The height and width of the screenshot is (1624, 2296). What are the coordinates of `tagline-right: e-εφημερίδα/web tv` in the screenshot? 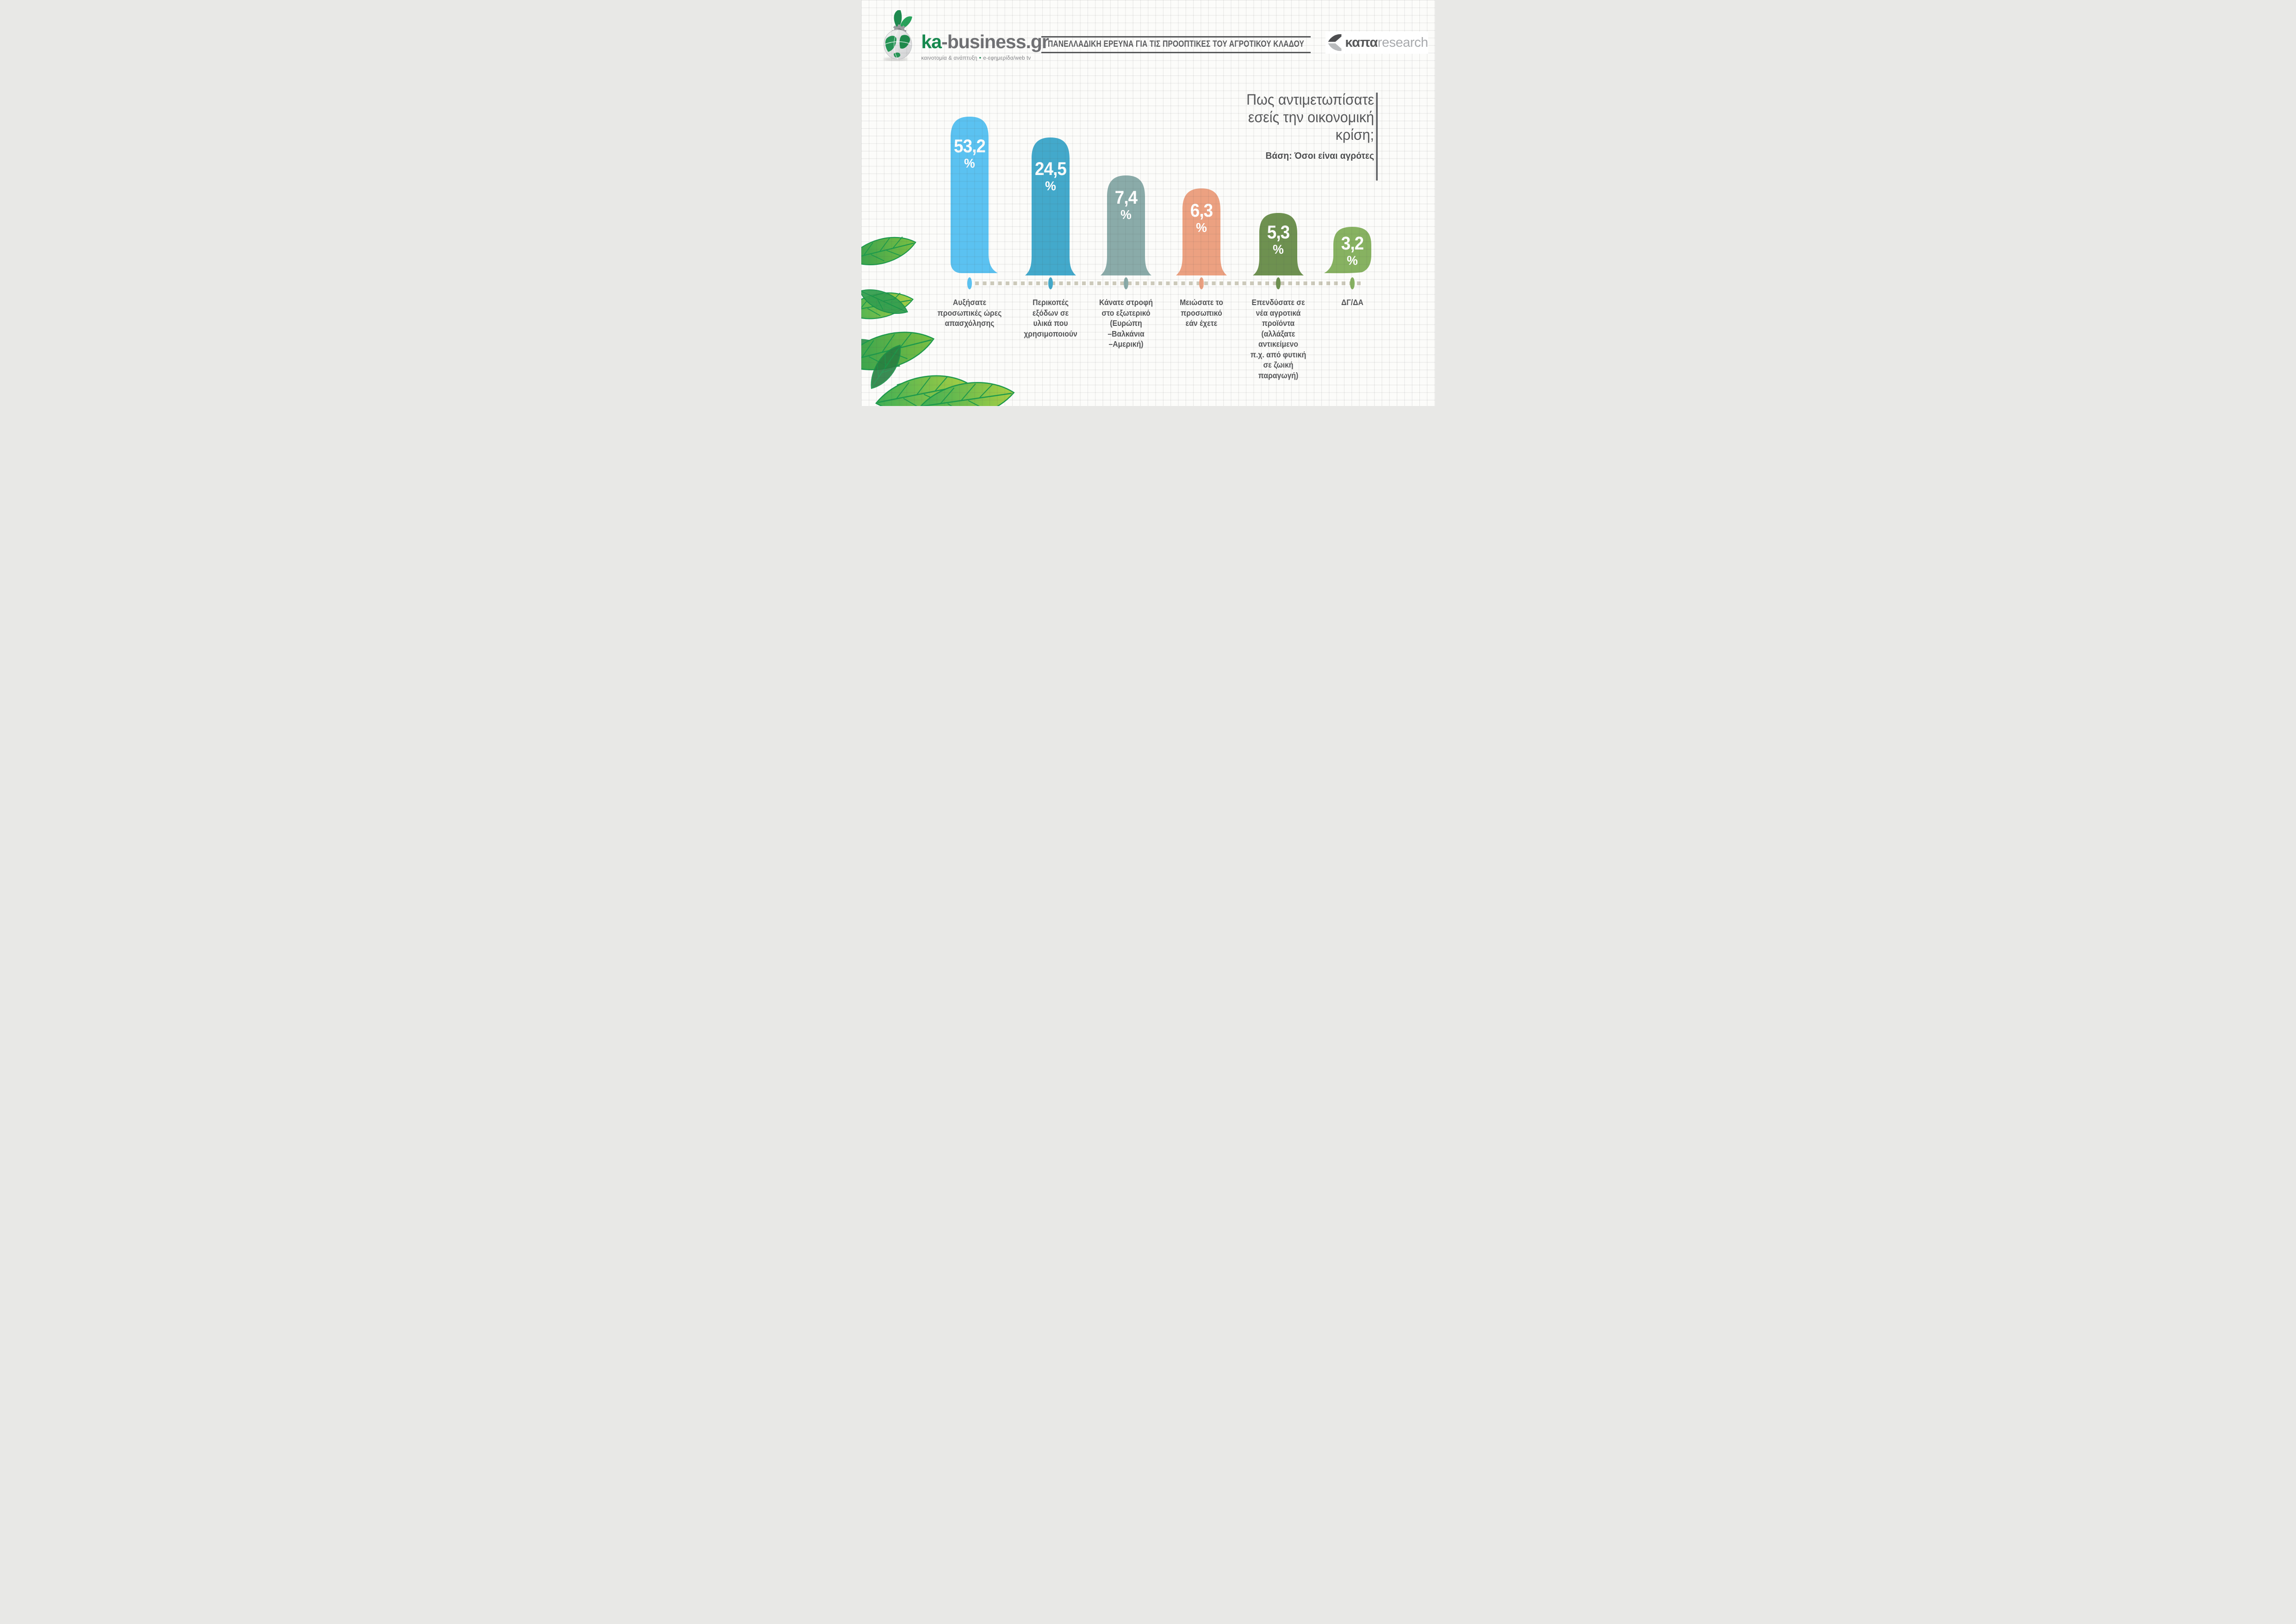 It's located at (1007, 58).